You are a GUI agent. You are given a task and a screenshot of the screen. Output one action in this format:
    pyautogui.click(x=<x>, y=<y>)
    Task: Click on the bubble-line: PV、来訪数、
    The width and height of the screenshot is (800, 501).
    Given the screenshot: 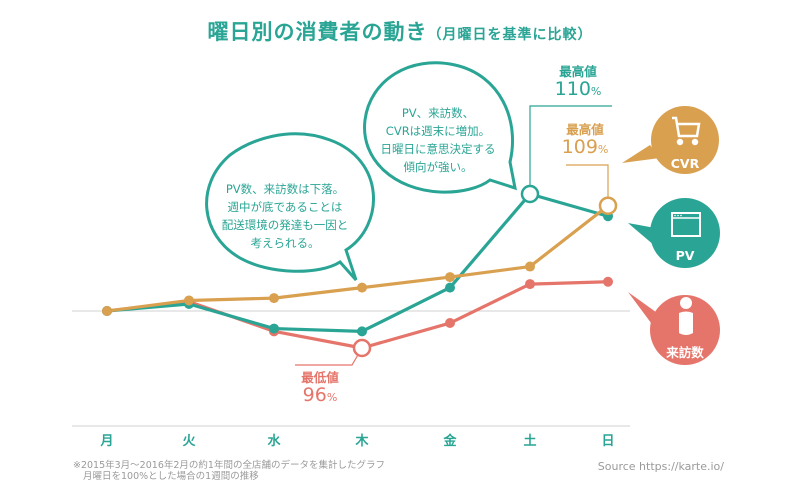 What is the action you would take?
    pyautogui.click(x=438, y=113)
    